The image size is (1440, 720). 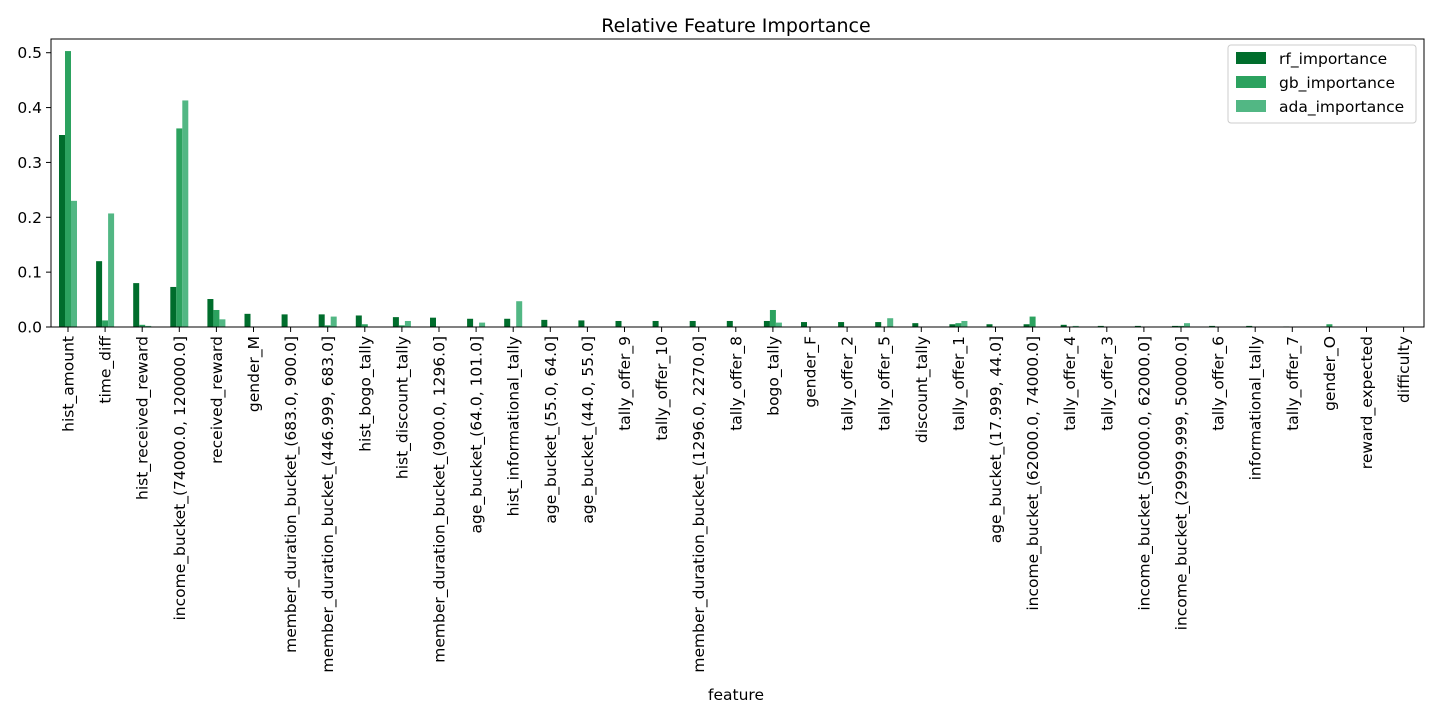 I want to click on y-tick-label: 0.1, so click(x=29, y=273).